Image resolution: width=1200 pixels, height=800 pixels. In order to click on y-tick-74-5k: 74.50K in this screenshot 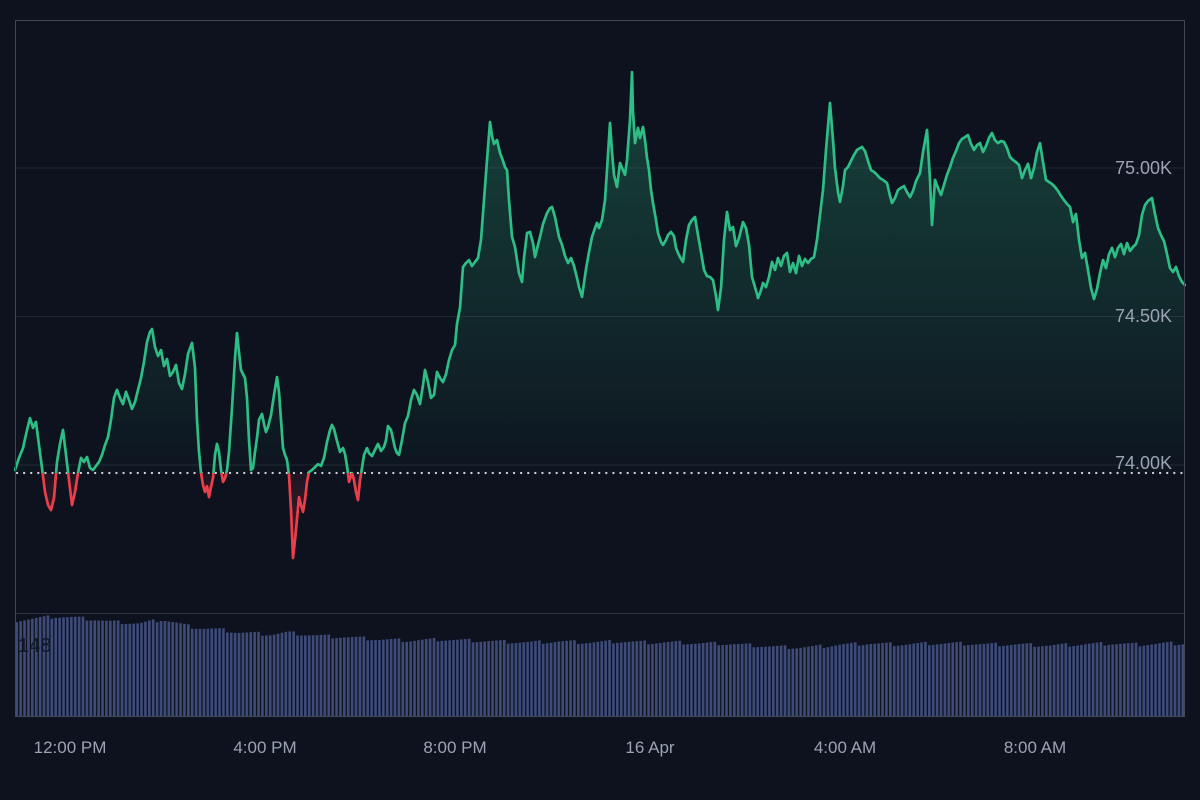, I will do `click(1143, 316)`.